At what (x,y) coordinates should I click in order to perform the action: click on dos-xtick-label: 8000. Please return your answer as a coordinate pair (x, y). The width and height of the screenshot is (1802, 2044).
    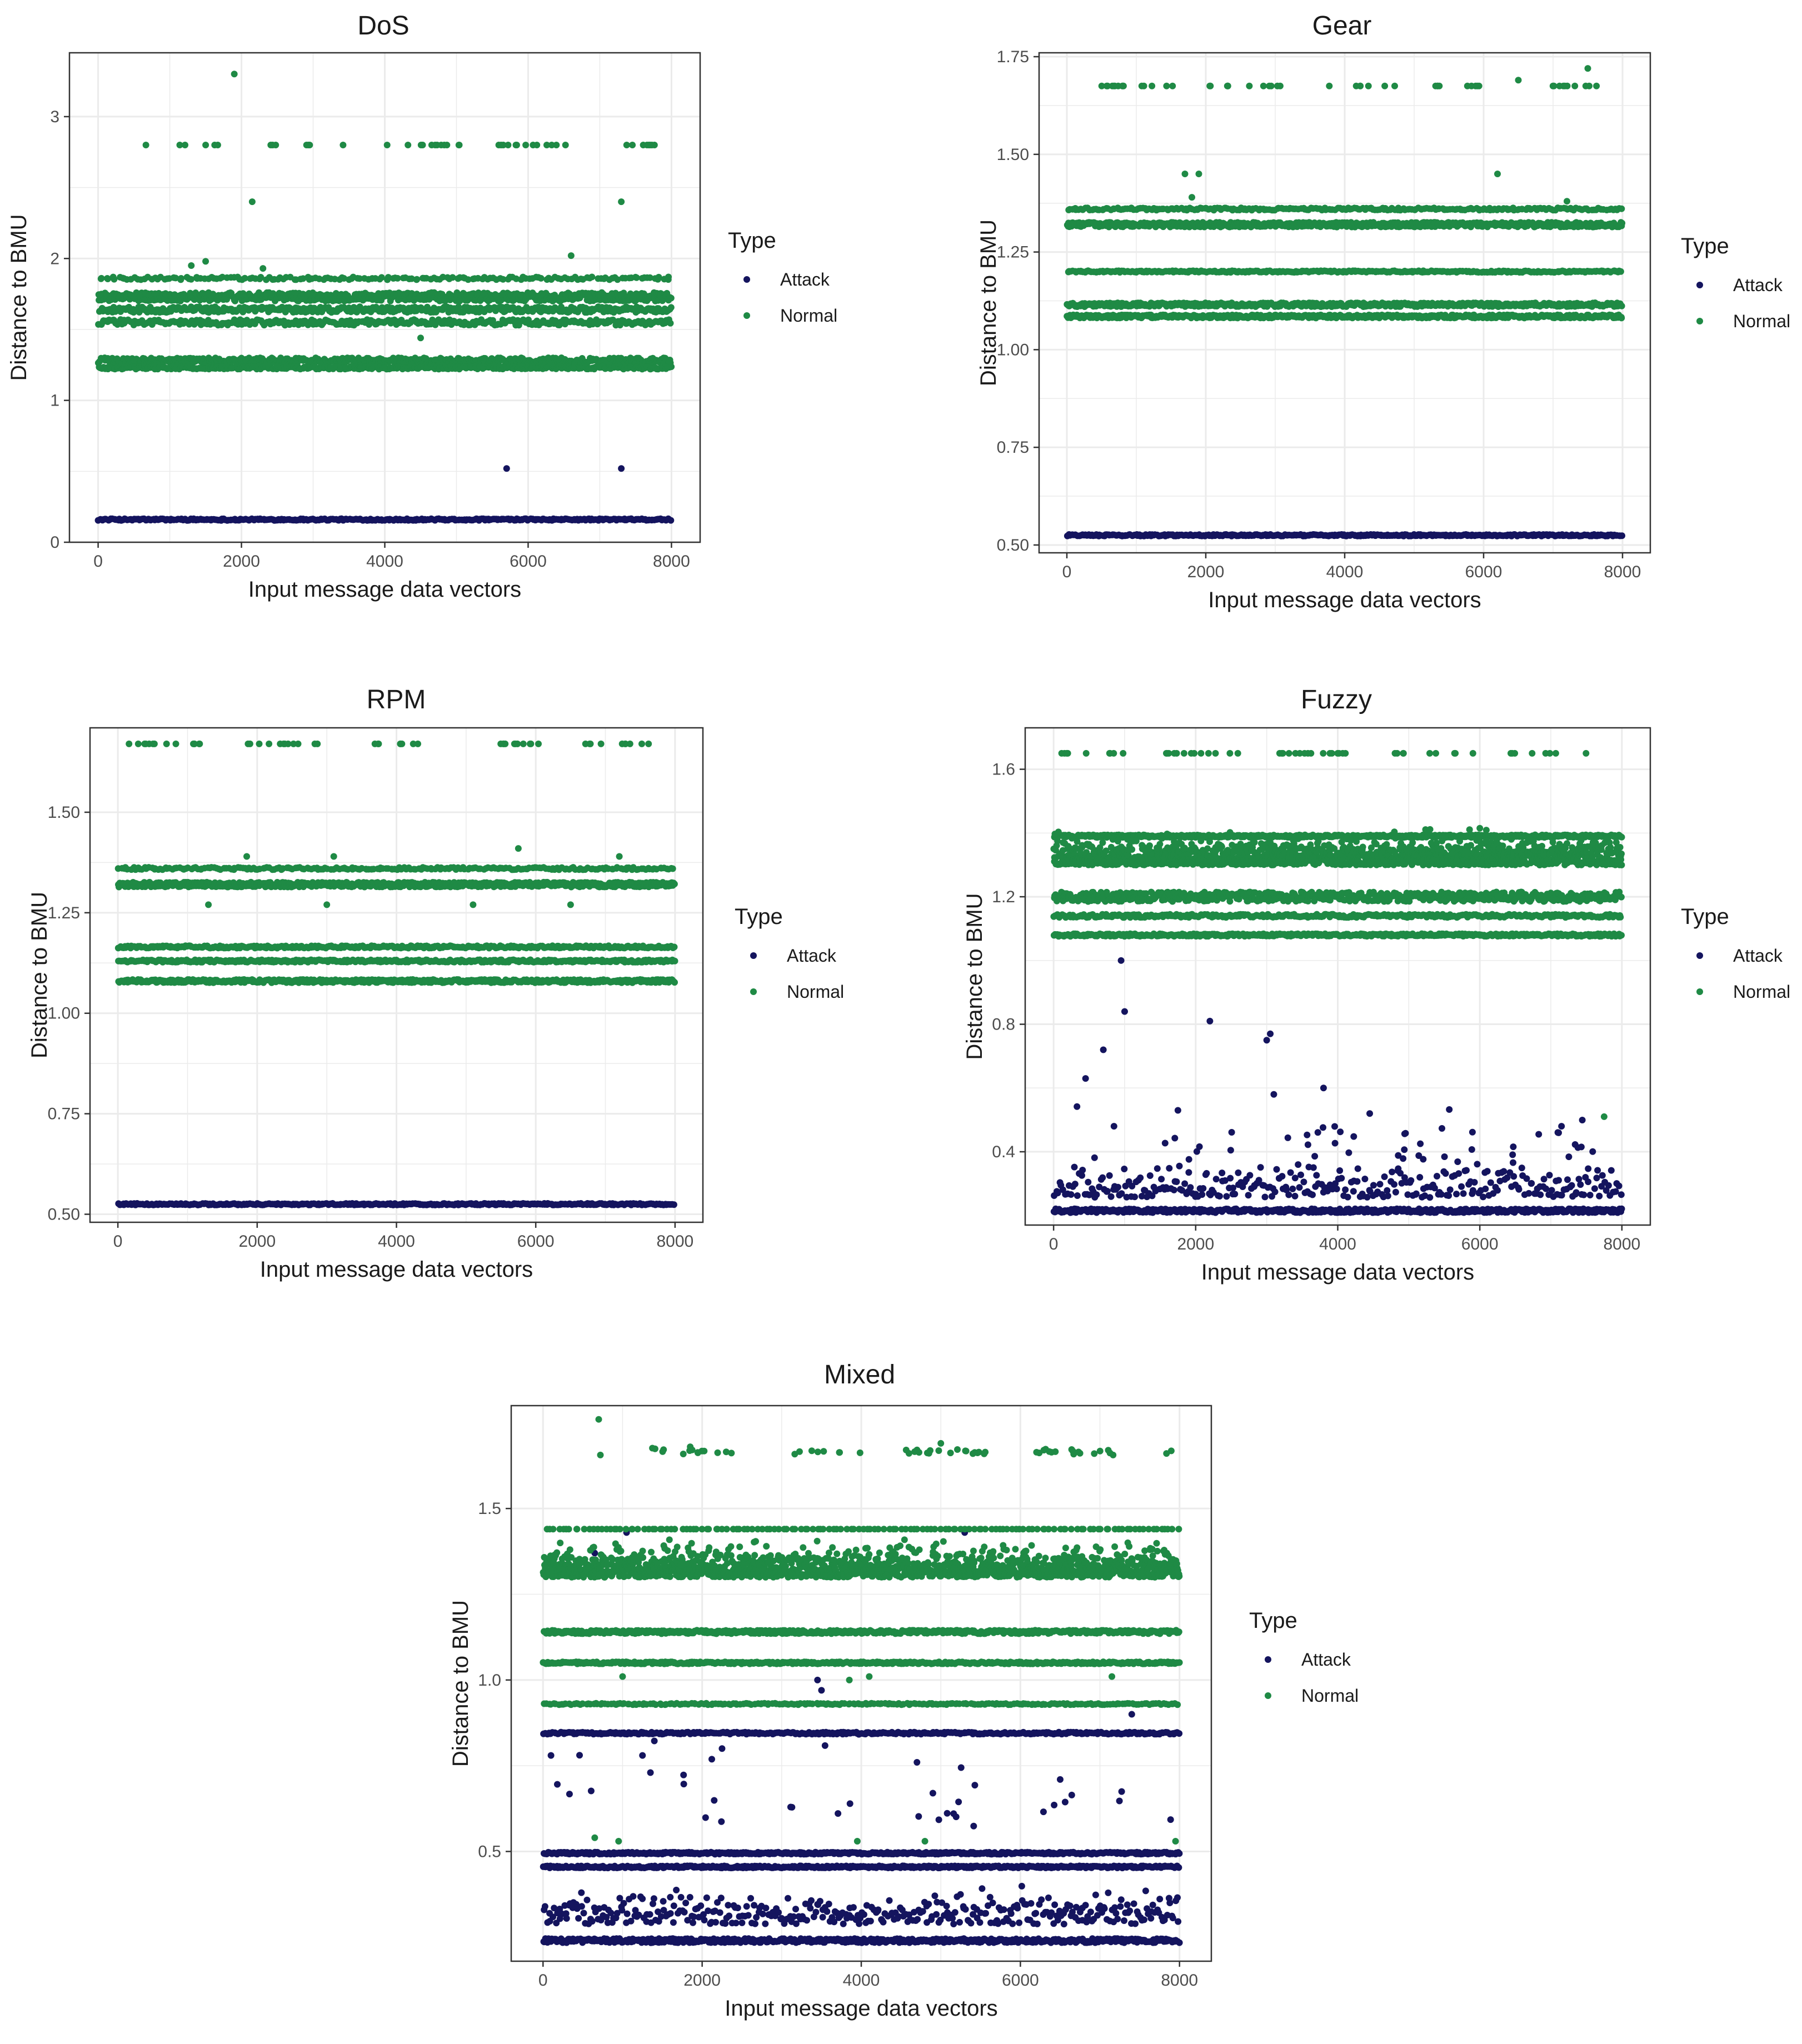
    Looking at the image, I should click on (671, 561).